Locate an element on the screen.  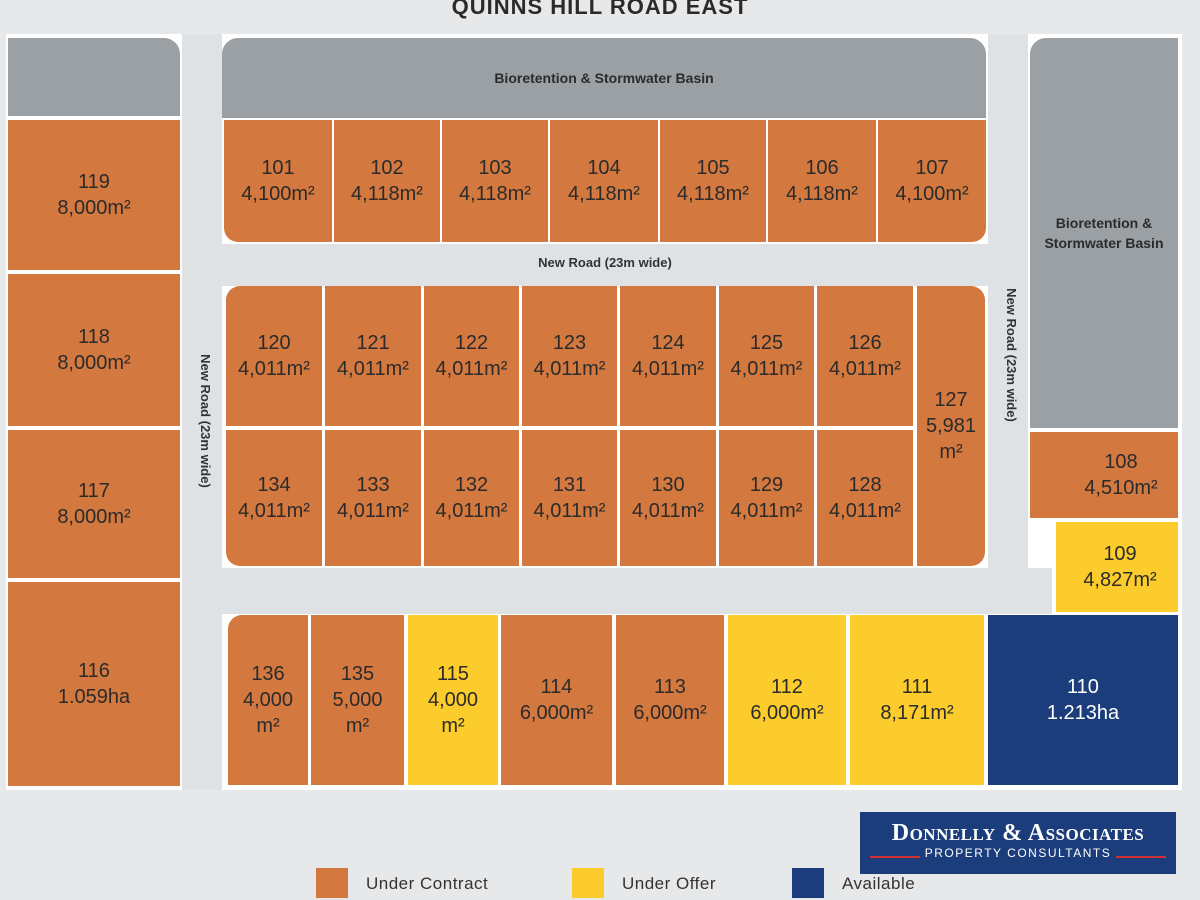
lot-134: 134 4,011m² is located at coordinates (274, 498).